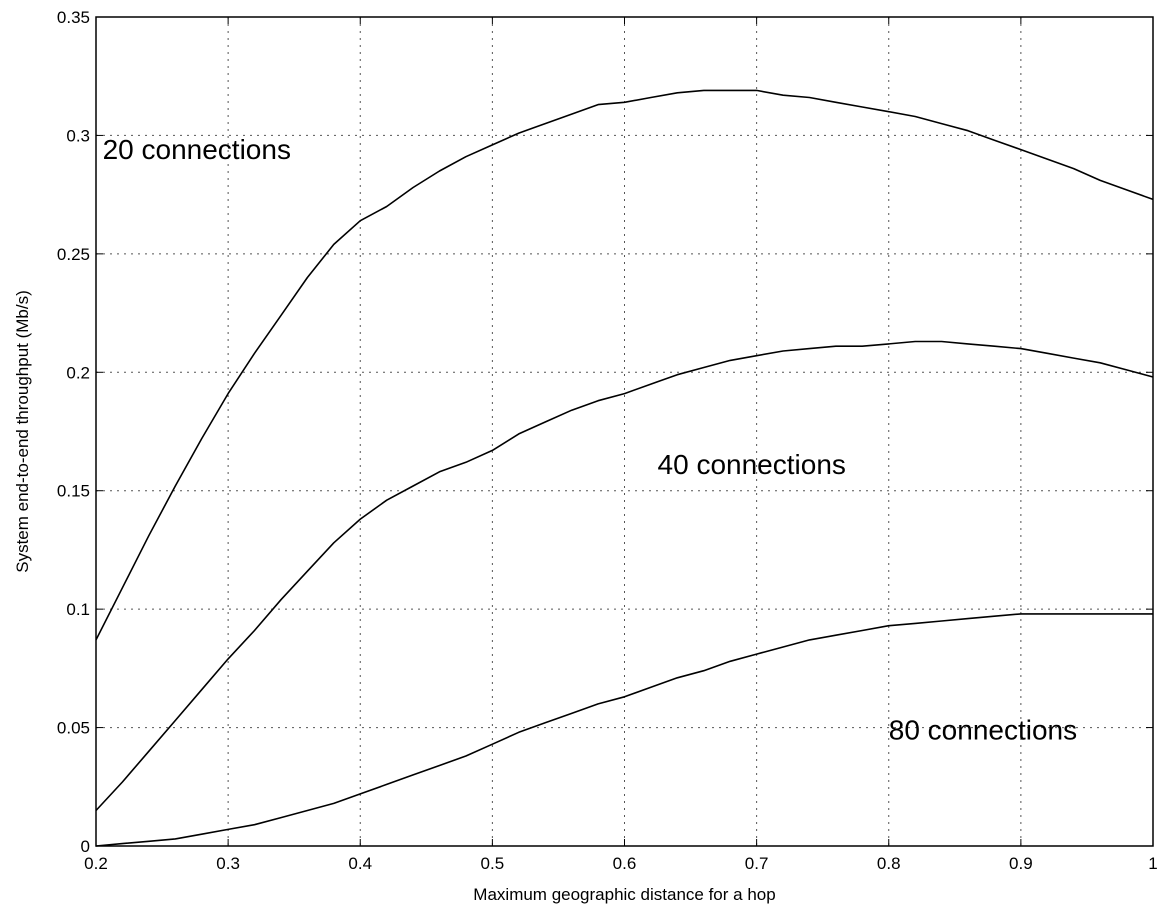  I want to click on y-tick-label: 0.1, so click(78, 609).